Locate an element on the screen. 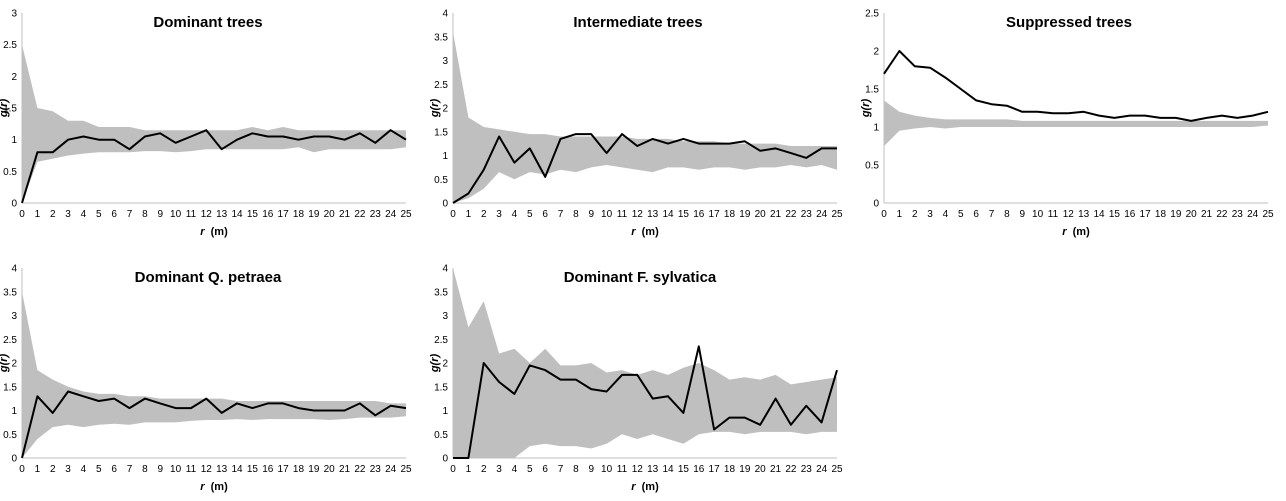 This screenshot has height=501, width=1286. envelope-band is located at coordinates (214, 374).